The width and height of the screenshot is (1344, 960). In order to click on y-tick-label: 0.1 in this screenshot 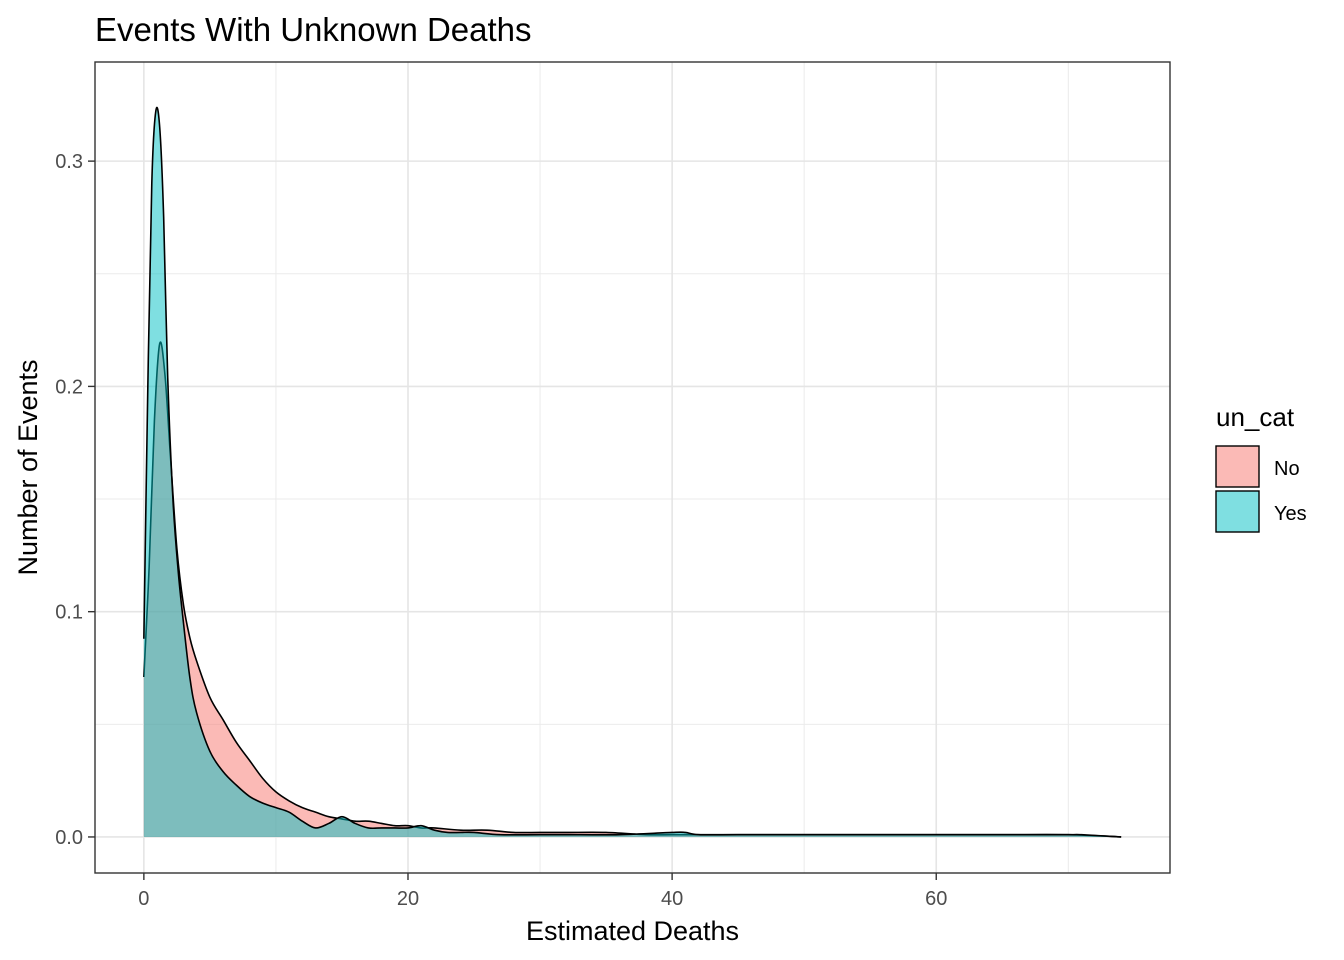, I will do `click(69, 613)`.